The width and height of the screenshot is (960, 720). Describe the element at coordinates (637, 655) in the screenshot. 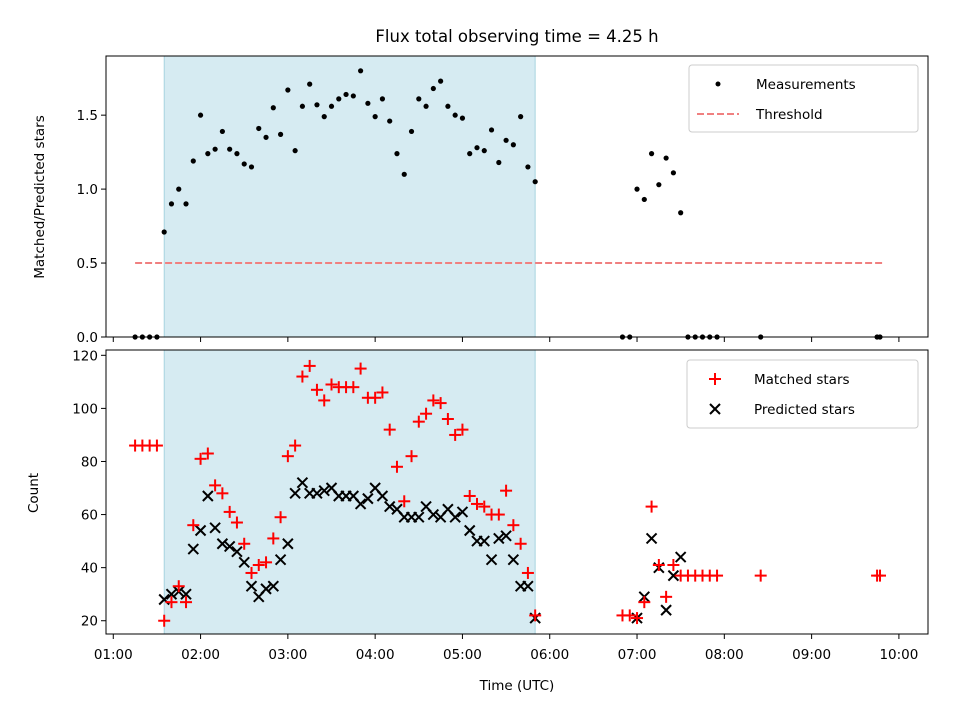

I see `x-tick-label: 07:00` at that location.